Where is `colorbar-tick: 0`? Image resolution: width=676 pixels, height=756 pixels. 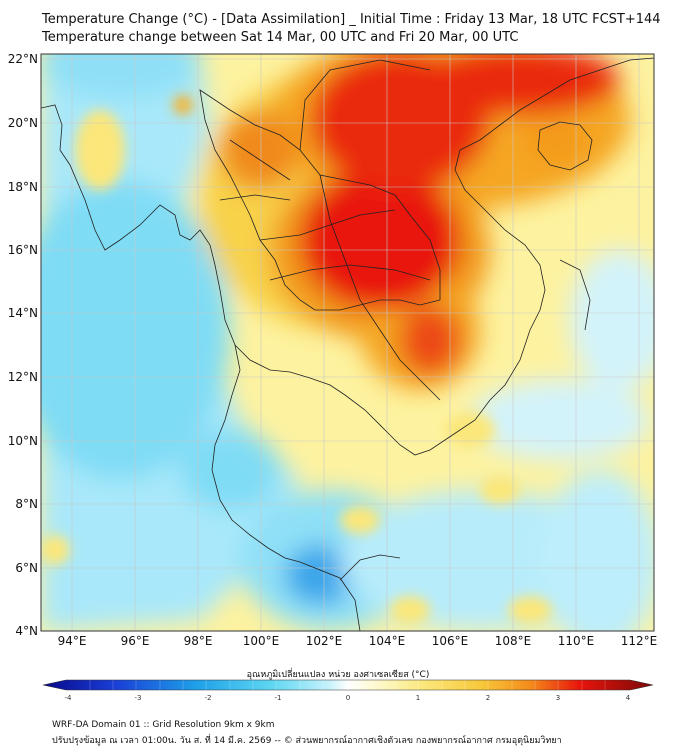 colorbar-tick: 0 is located at coordinates (348, 697).